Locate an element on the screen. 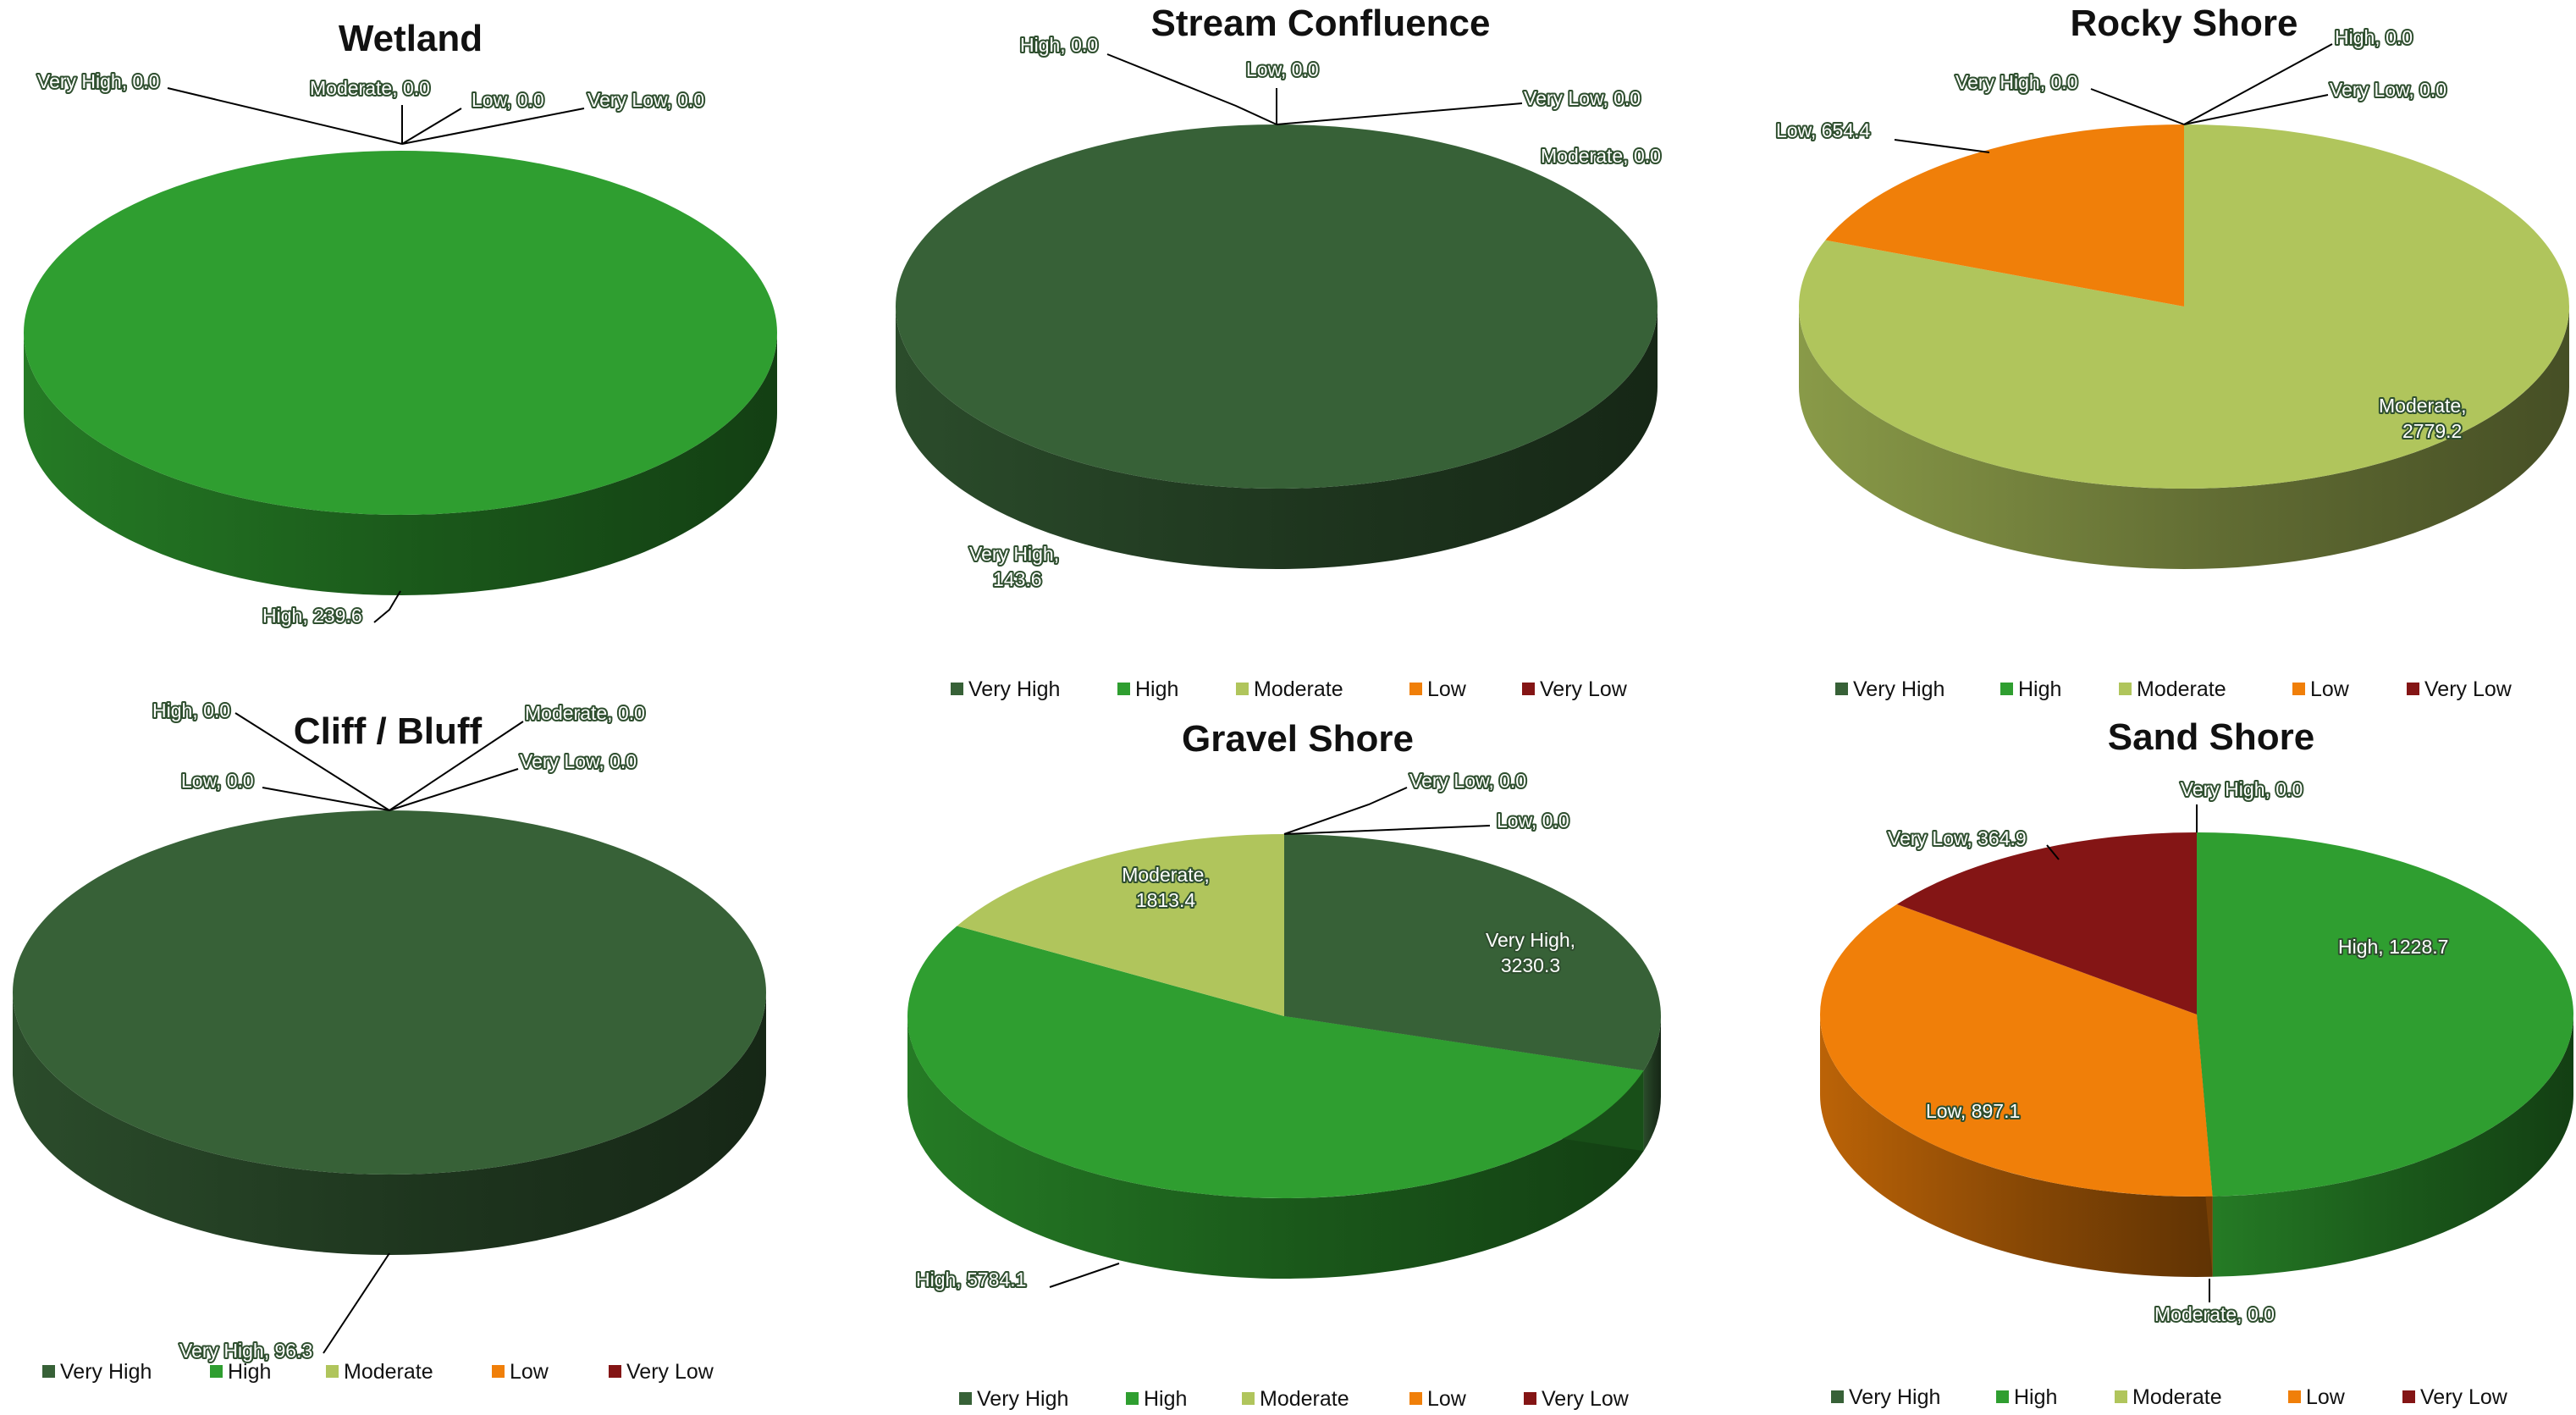  pie-slice-moderate is located at coordinates (2184, 306).